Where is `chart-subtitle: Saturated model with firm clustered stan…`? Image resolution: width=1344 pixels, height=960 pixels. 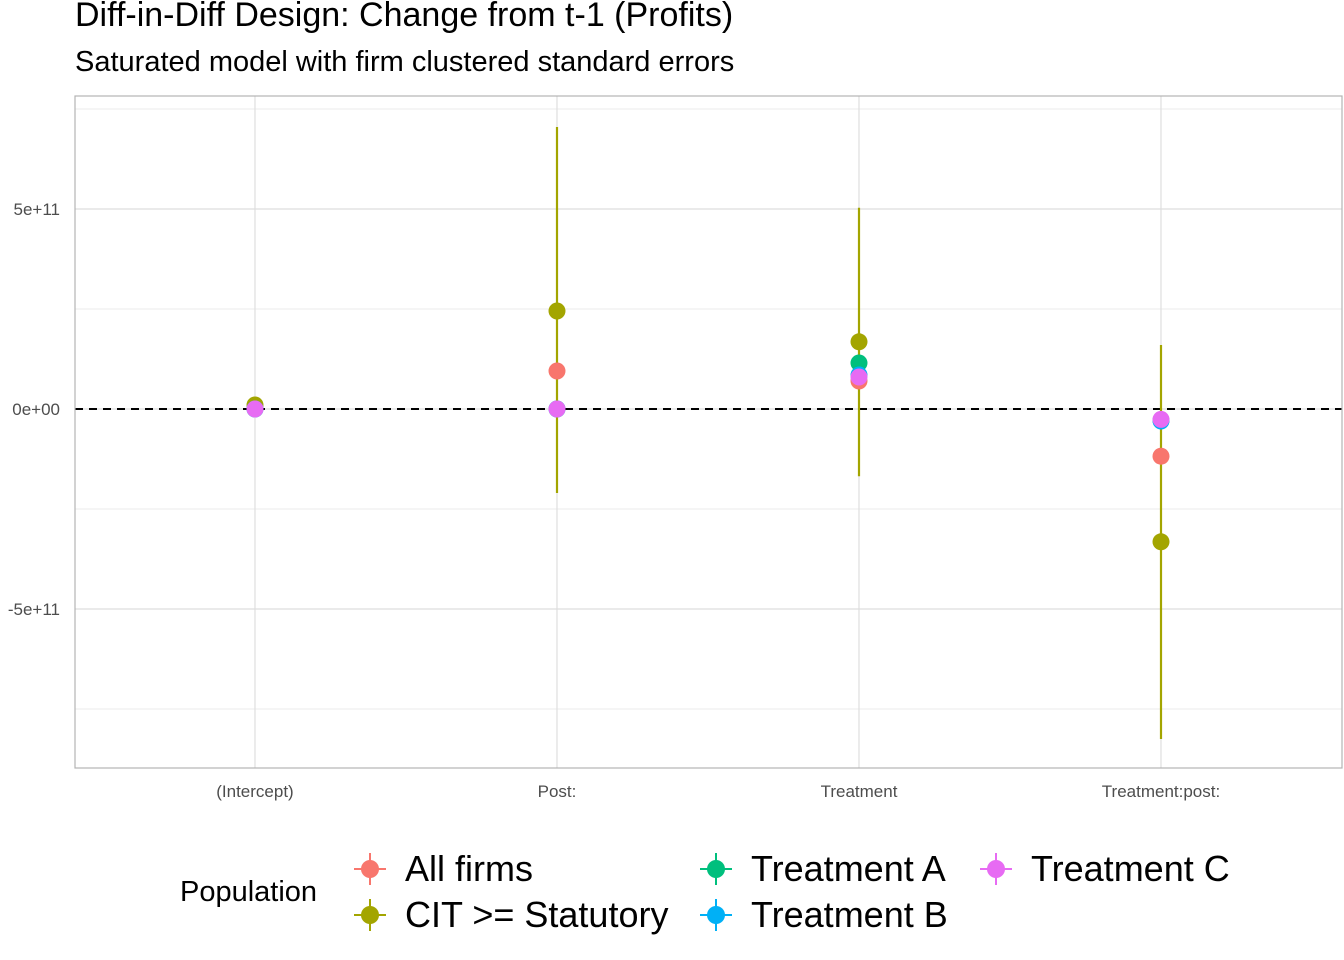
chart-subtitle: Saturated model with firm clustered stan… is located at coordinates (405, 62).